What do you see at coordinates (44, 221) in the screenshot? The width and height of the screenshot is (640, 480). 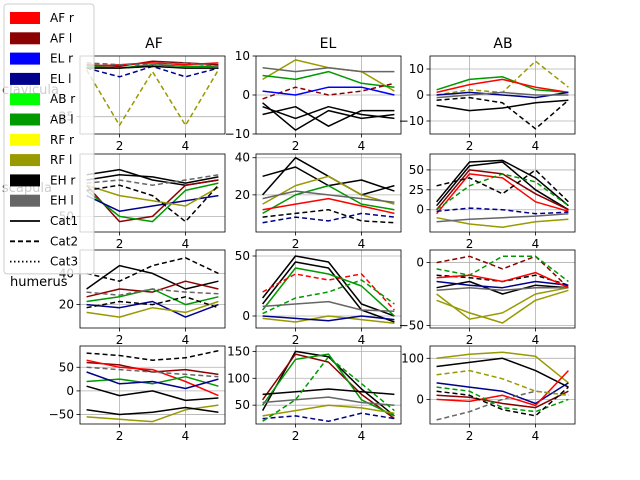 I see `legend-entry: Cat1` at bounding box center [44, 221].